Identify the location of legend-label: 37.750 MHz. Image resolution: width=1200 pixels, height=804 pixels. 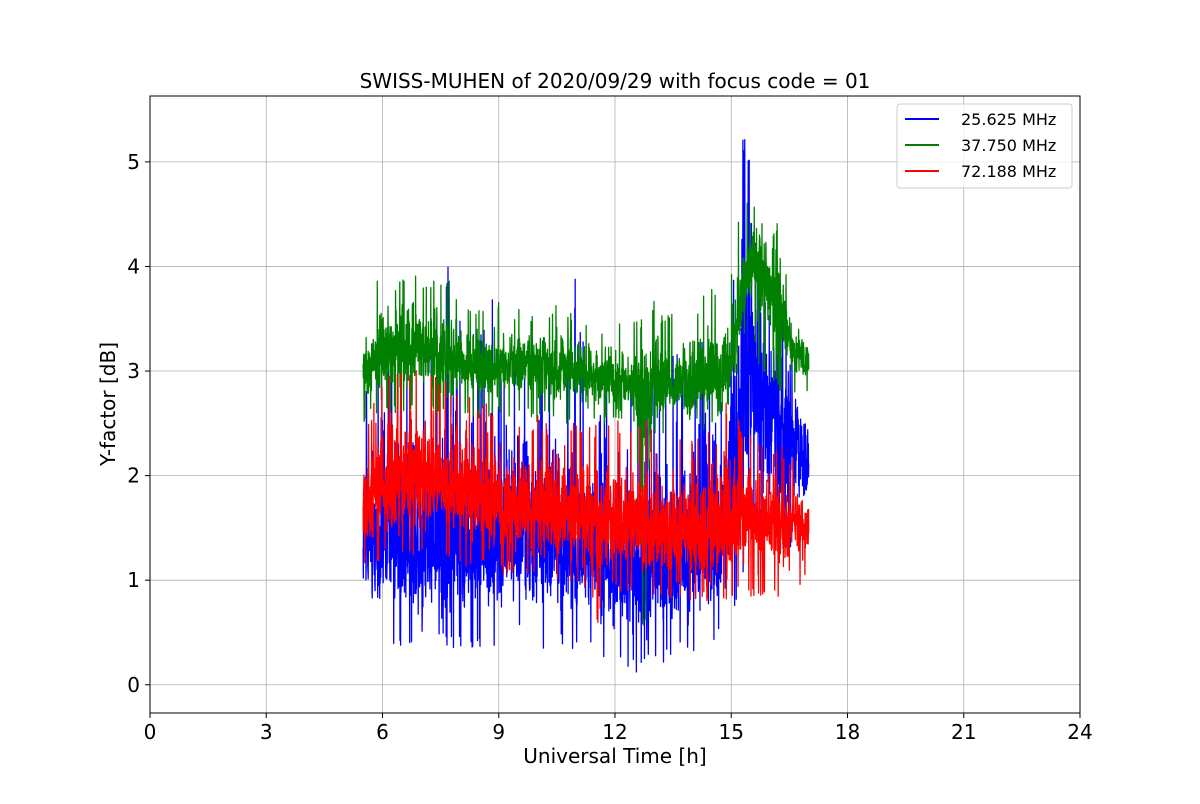
(1008, 145).